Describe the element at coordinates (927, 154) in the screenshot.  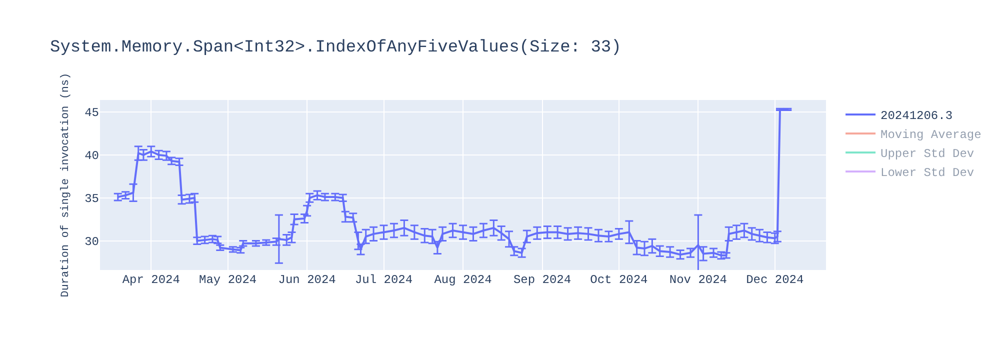
I see `legend-label: Upper Std Dev` at that location.